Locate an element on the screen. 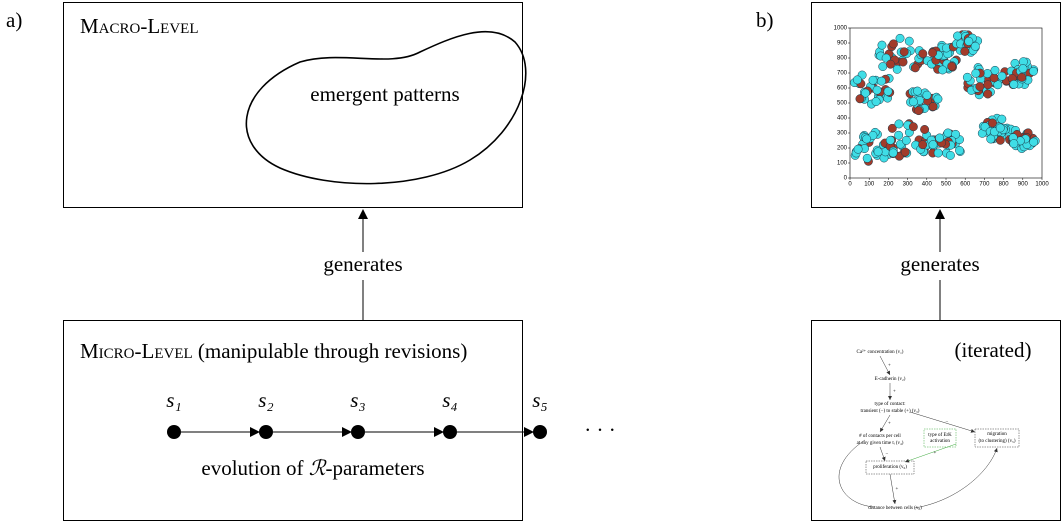 Image resolution: width=1061 pixels, height=527 pixels. x-tick-label: 100 is located at coordinates (869, 185).